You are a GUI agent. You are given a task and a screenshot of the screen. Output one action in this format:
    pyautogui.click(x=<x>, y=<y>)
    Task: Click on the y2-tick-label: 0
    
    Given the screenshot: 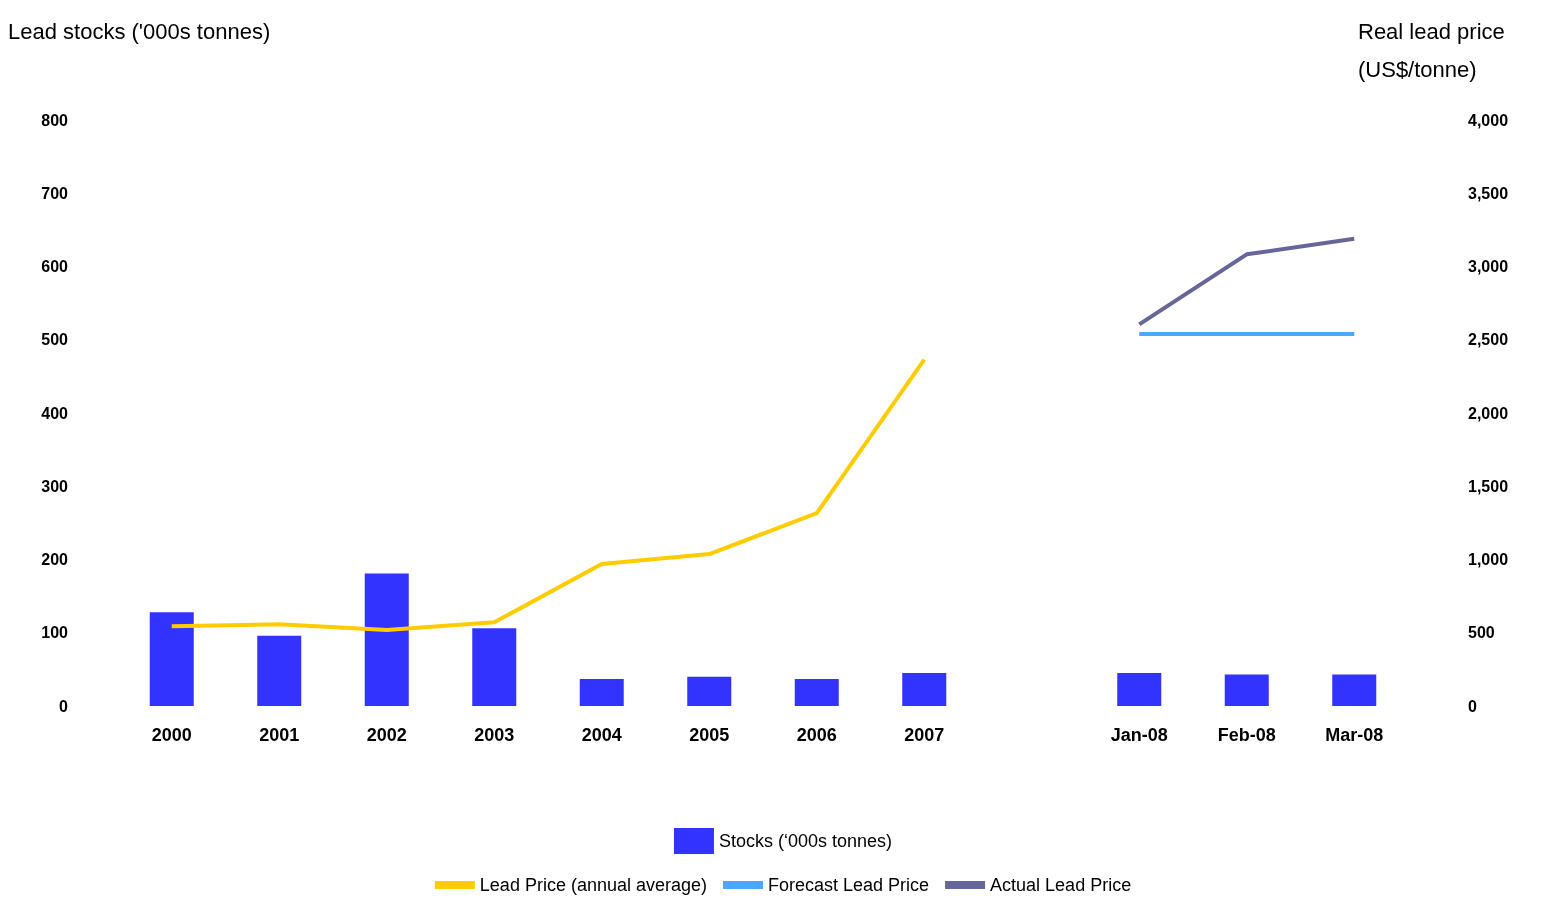 What is the action you would take?
    pyautogui.click(x=1472, y=706)
    